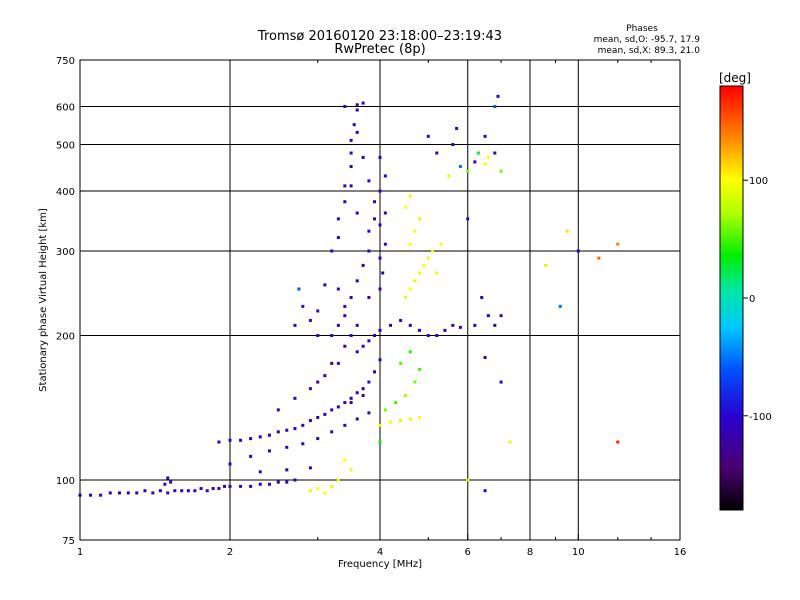  What do you see at coordinates (43, 300) in the screenshot?
I see `y-axis-label: Stationary phase Virtual Height [km]` at bounding box center [43, 300].